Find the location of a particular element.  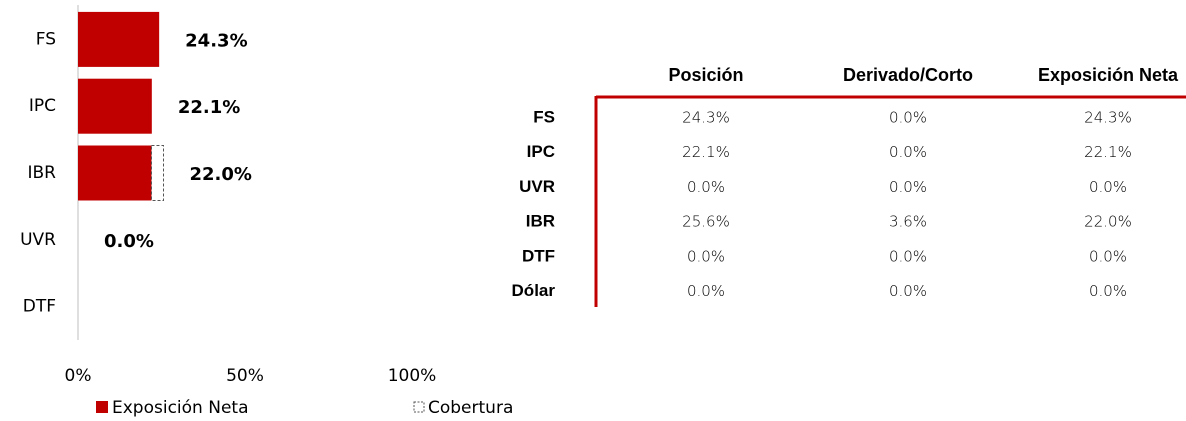

cell: 22.0% is located at coordinates (1108, 222).